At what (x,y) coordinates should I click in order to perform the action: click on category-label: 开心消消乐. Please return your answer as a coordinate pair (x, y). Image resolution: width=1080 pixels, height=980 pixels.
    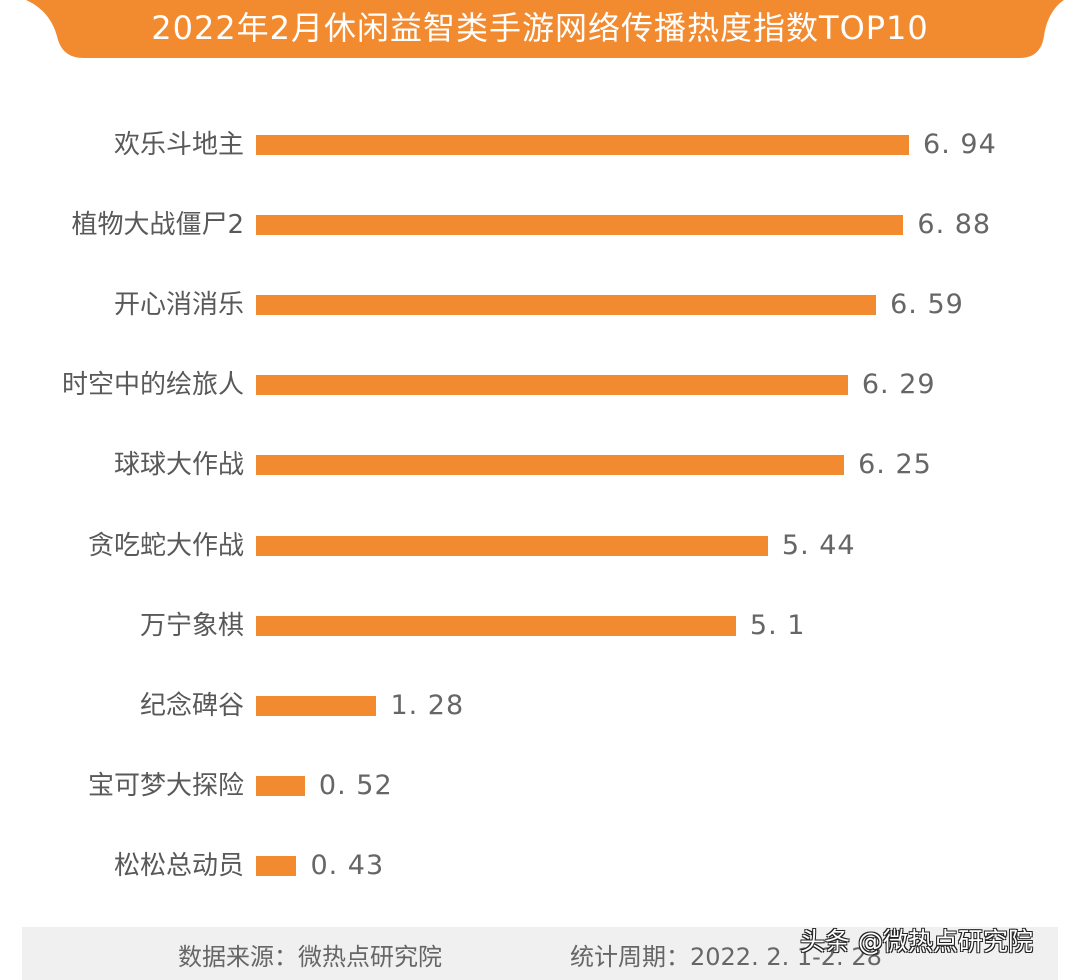
    Looking at the image, I should click on (178, 305).